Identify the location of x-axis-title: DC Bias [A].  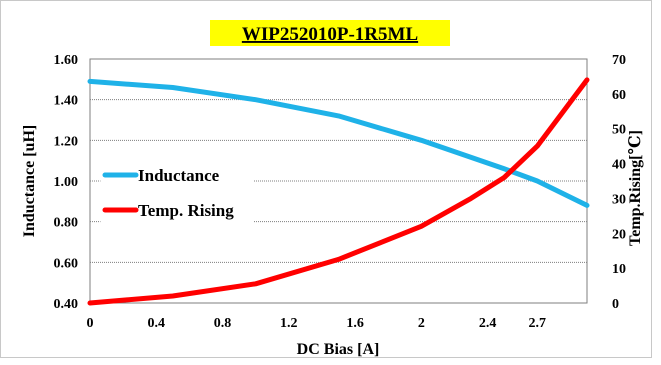
(338, 349).